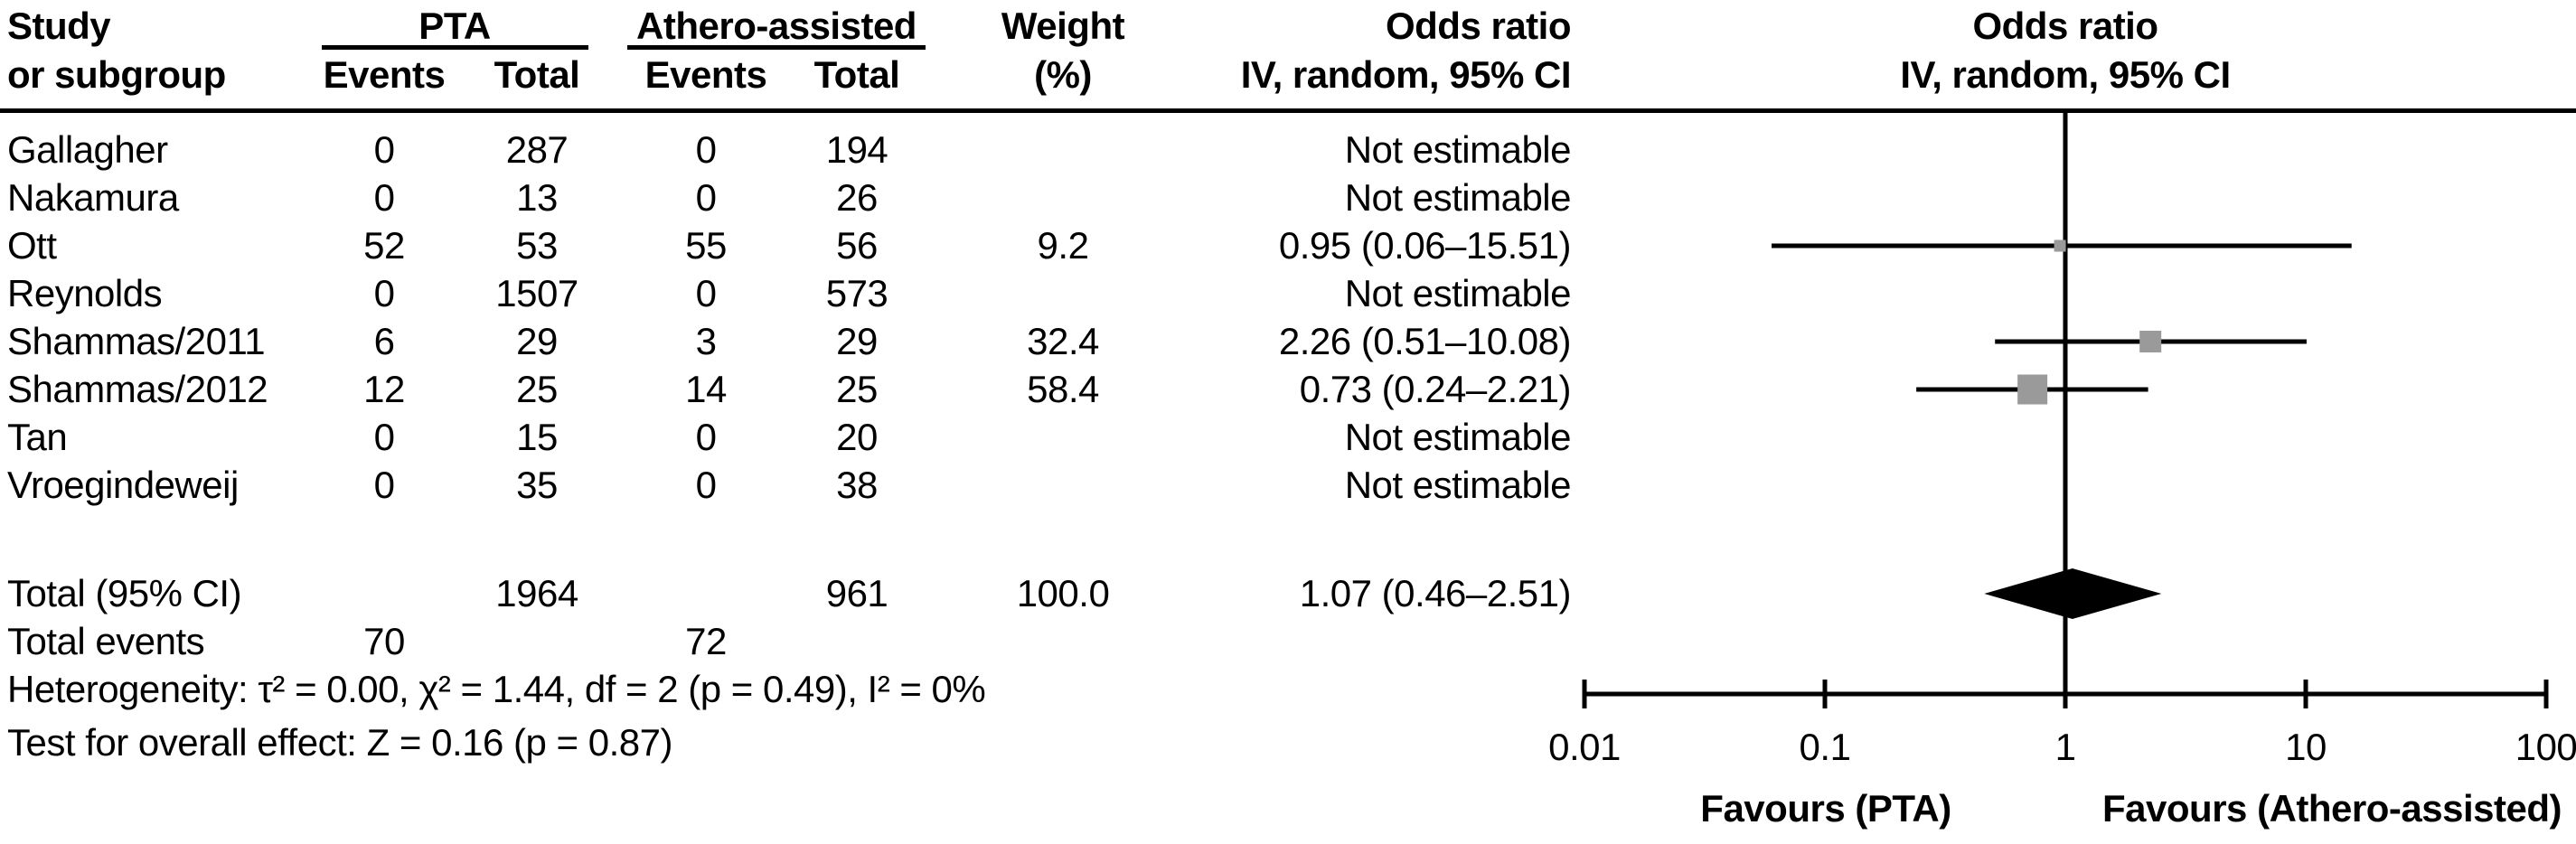  I want to click on favours-right-label: Favours (Athero-assisted), so click(2332, 809).